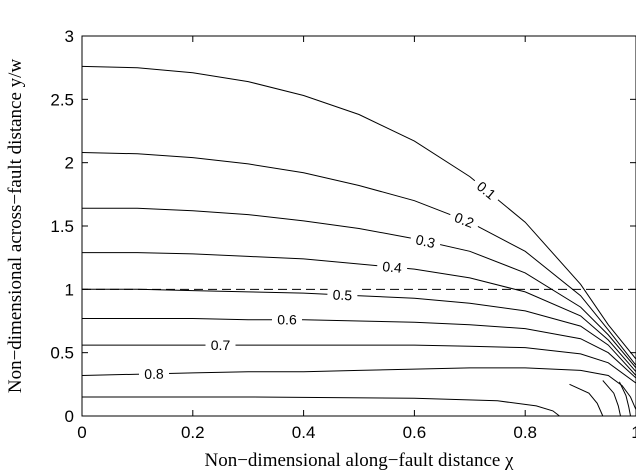 The image size is (636, 472). Describe the element at coordinates (304, 432) in the screenshot. I see `x-tick-label: 0.4` at that location.